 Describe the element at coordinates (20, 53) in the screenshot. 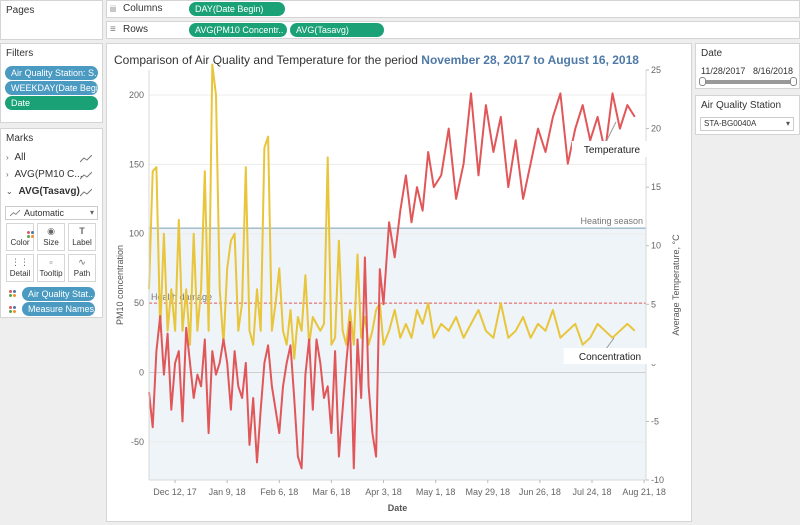

I see `filters-title: Filters` at that location.